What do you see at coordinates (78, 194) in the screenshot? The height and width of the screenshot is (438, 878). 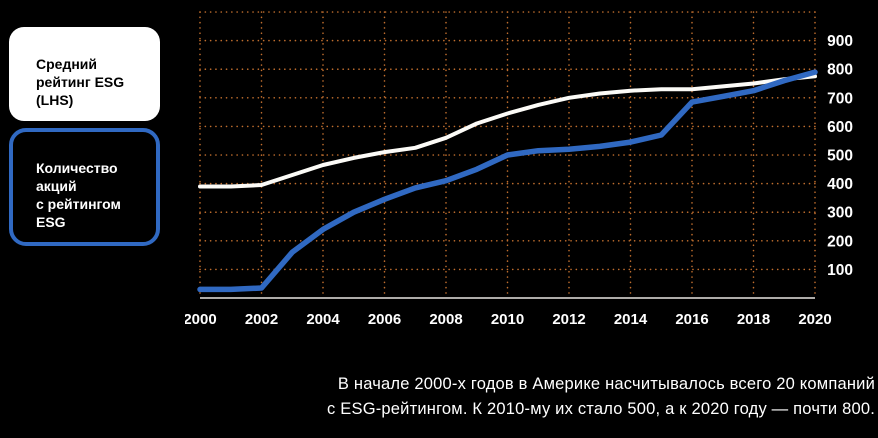 I see `legend-stock-count-label: Количество акций с рейтингом ESG` at bounding box center [78, 194].